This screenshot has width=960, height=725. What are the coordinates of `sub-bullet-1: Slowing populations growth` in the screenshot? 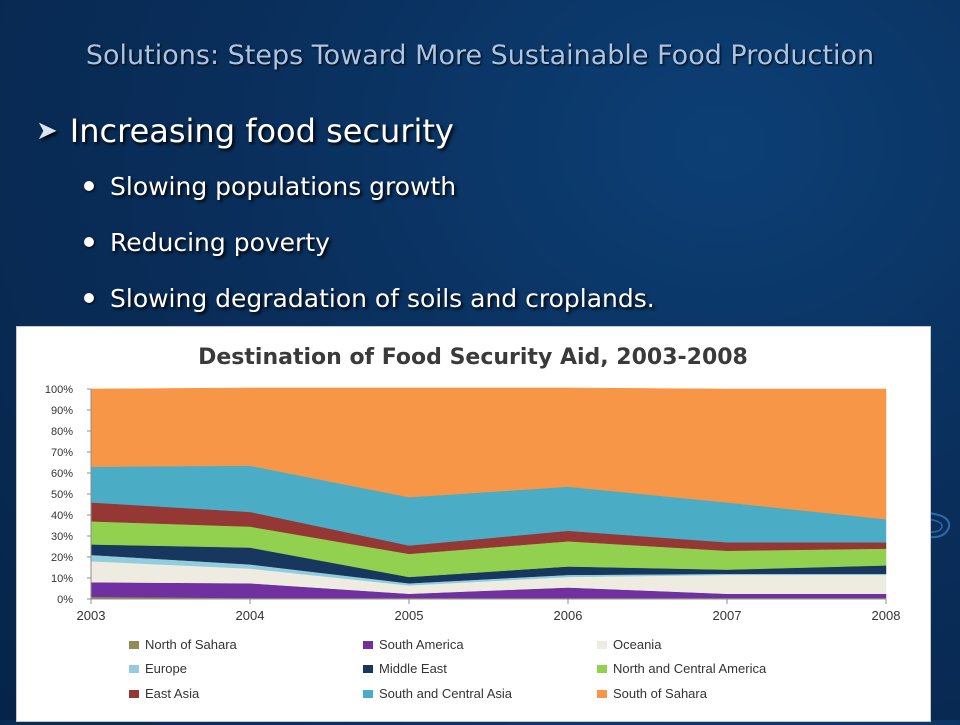 It's located at (369, 186).